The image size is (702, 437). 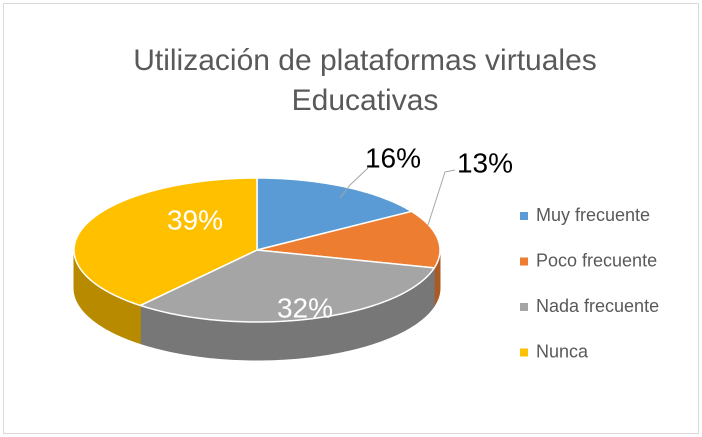 I want to click on chart-title-line1: Utilización de plataformas virtuales, so click(x=365, y=60).